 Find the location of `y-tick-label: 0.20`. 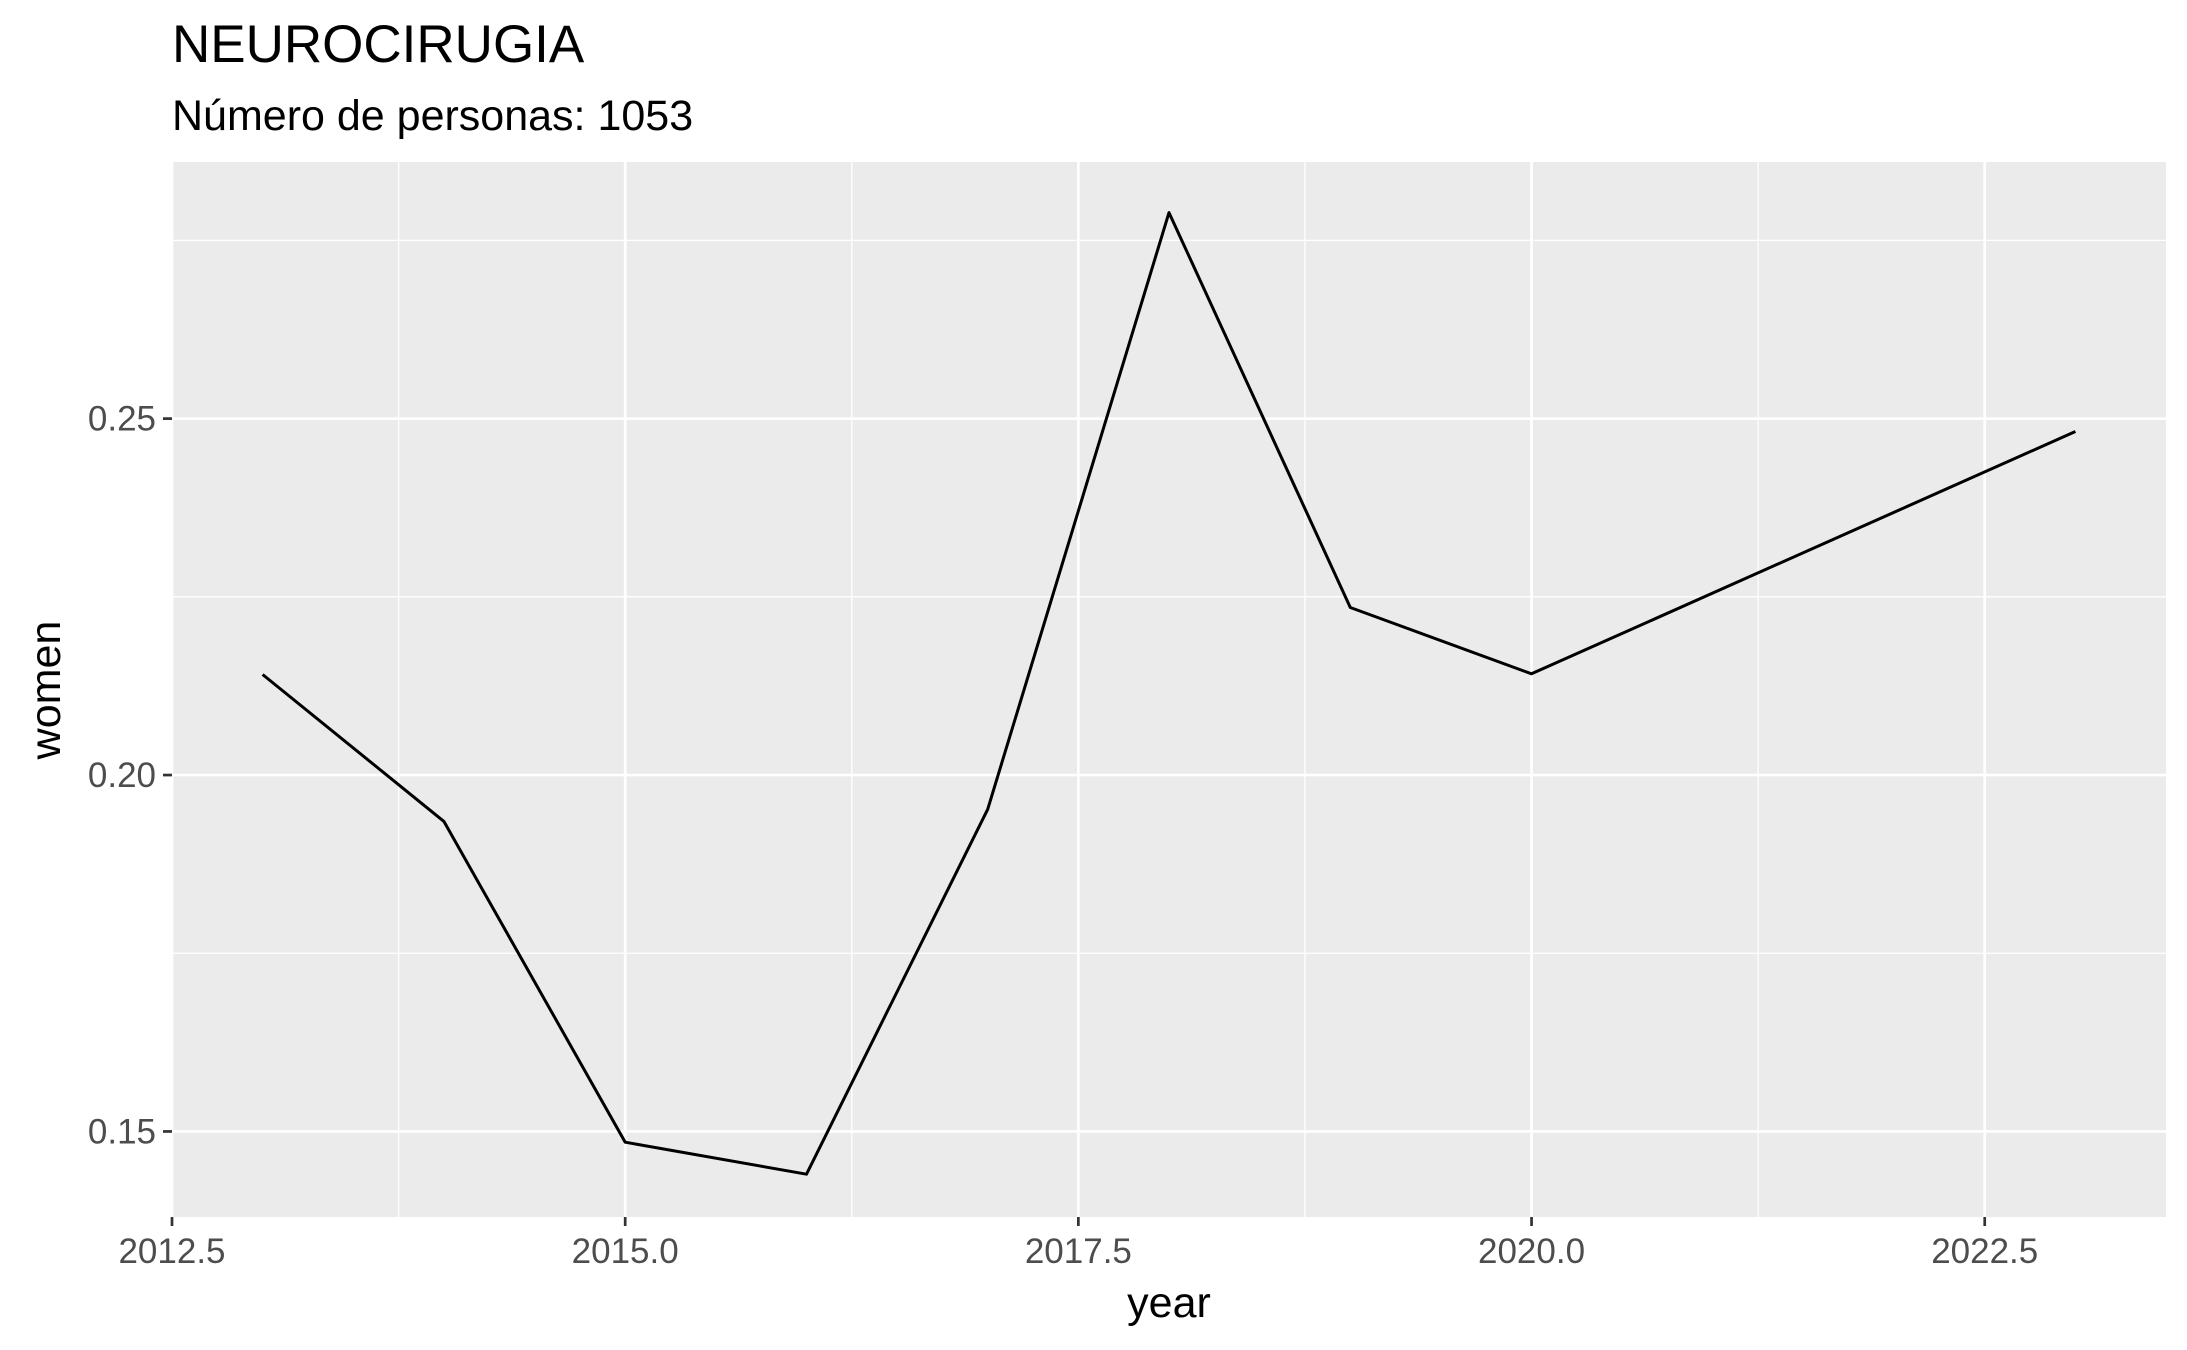

y-tick-label: 0.20 is located at coordinates (122, 775).